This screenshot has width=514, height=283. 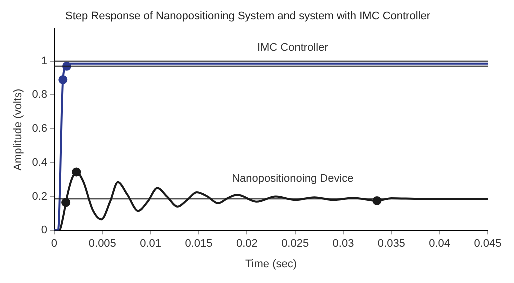 I want to click on x-tick-label: 0, so click(x=54, y=244).